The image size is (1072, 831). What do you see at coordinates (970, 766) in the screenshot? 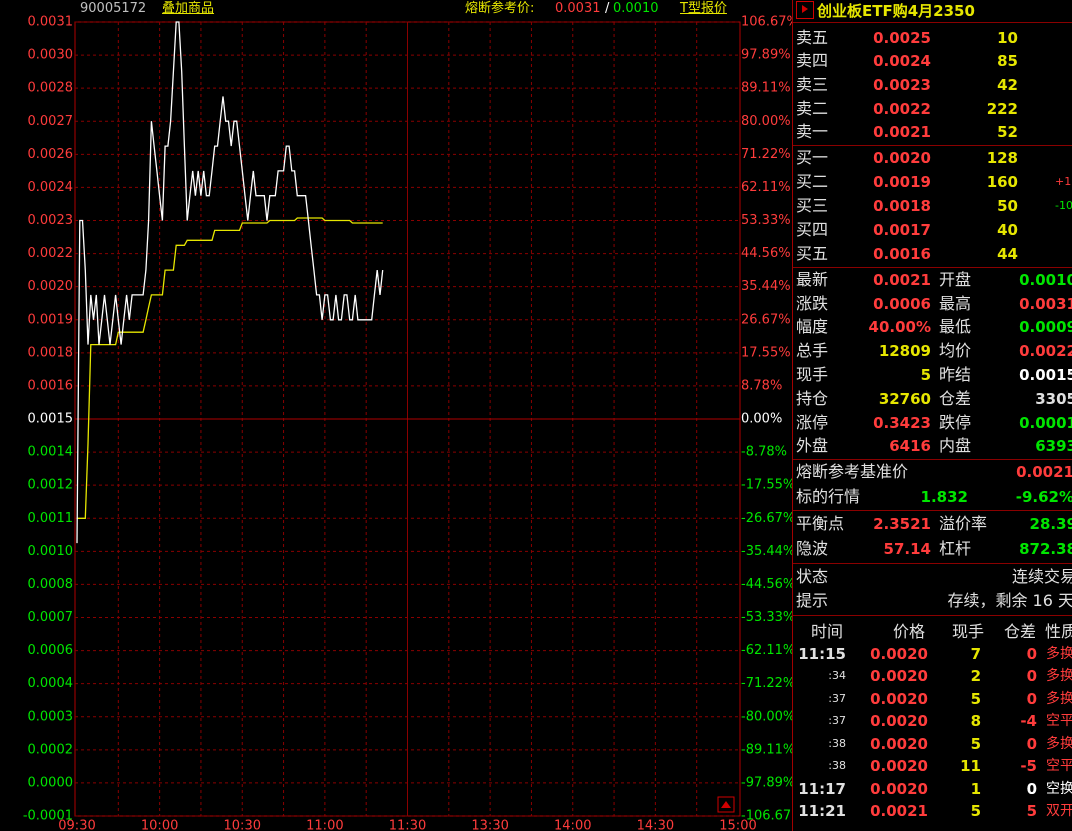
I see `panel-text: 11` at bounding box center [970, 766].